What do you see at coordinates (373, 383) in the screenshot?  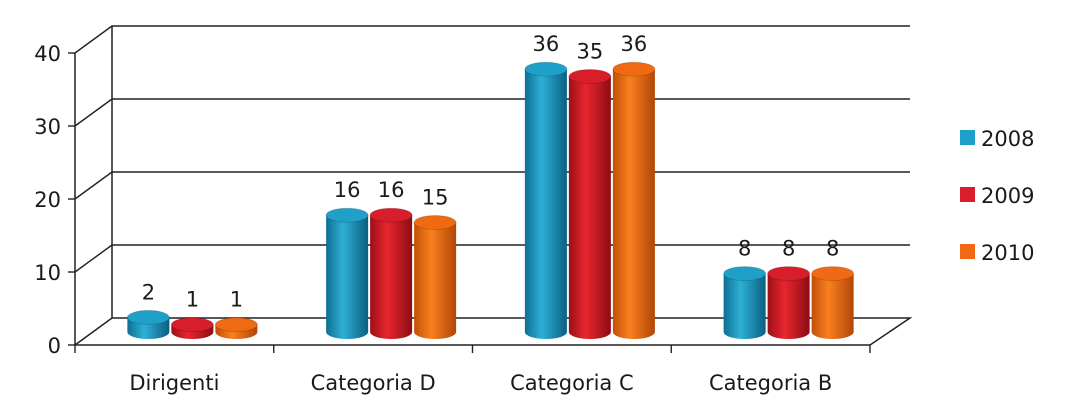 I see `category-label: Categoria D` at bounding box center [373, 383].